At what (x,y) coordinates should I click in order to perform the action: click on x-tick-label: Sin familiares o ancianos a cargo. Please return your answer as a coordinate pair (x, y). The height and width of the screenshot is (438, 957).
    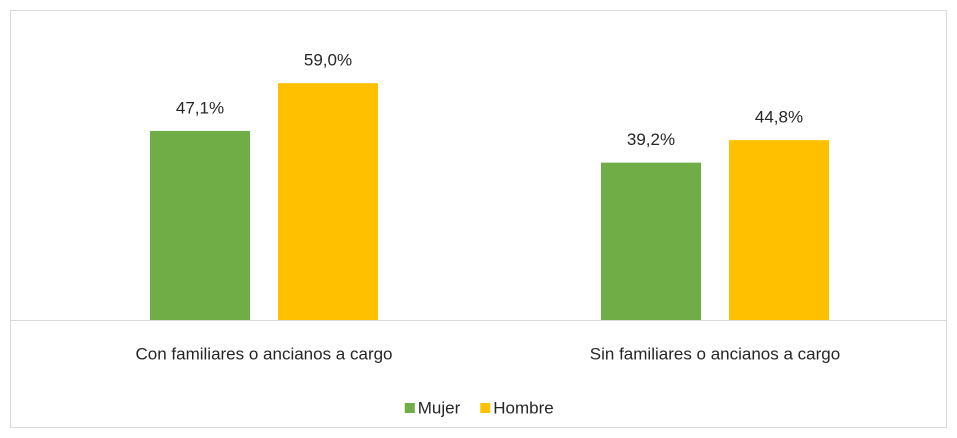
    Looking at the image, I should click on (715, 353).